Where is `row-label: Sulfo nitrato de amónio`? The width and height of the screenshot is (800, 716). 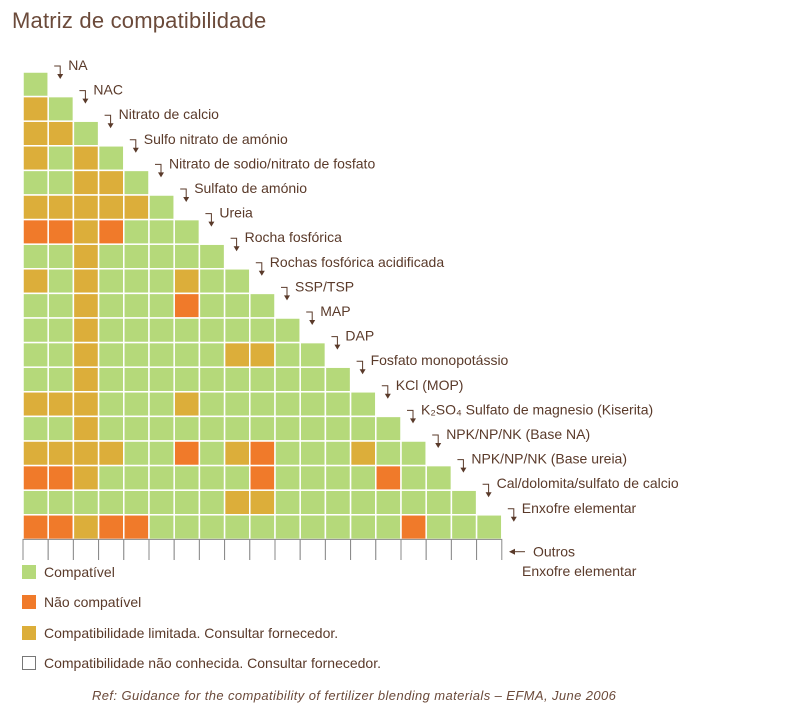 row-label: Sulfo nitrato de amónio is located at coordinates (216, 139).